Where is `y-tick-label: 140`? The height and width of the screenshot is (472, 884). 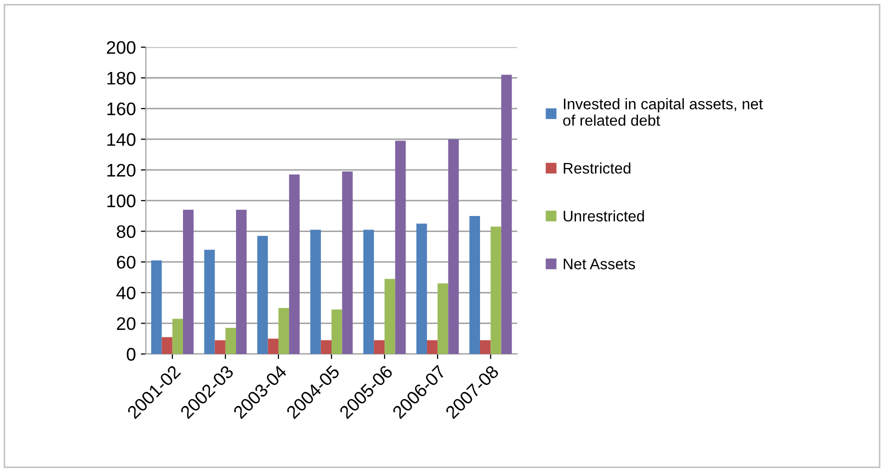 y-tick-label: 140 is located at coordinates (121, 139).